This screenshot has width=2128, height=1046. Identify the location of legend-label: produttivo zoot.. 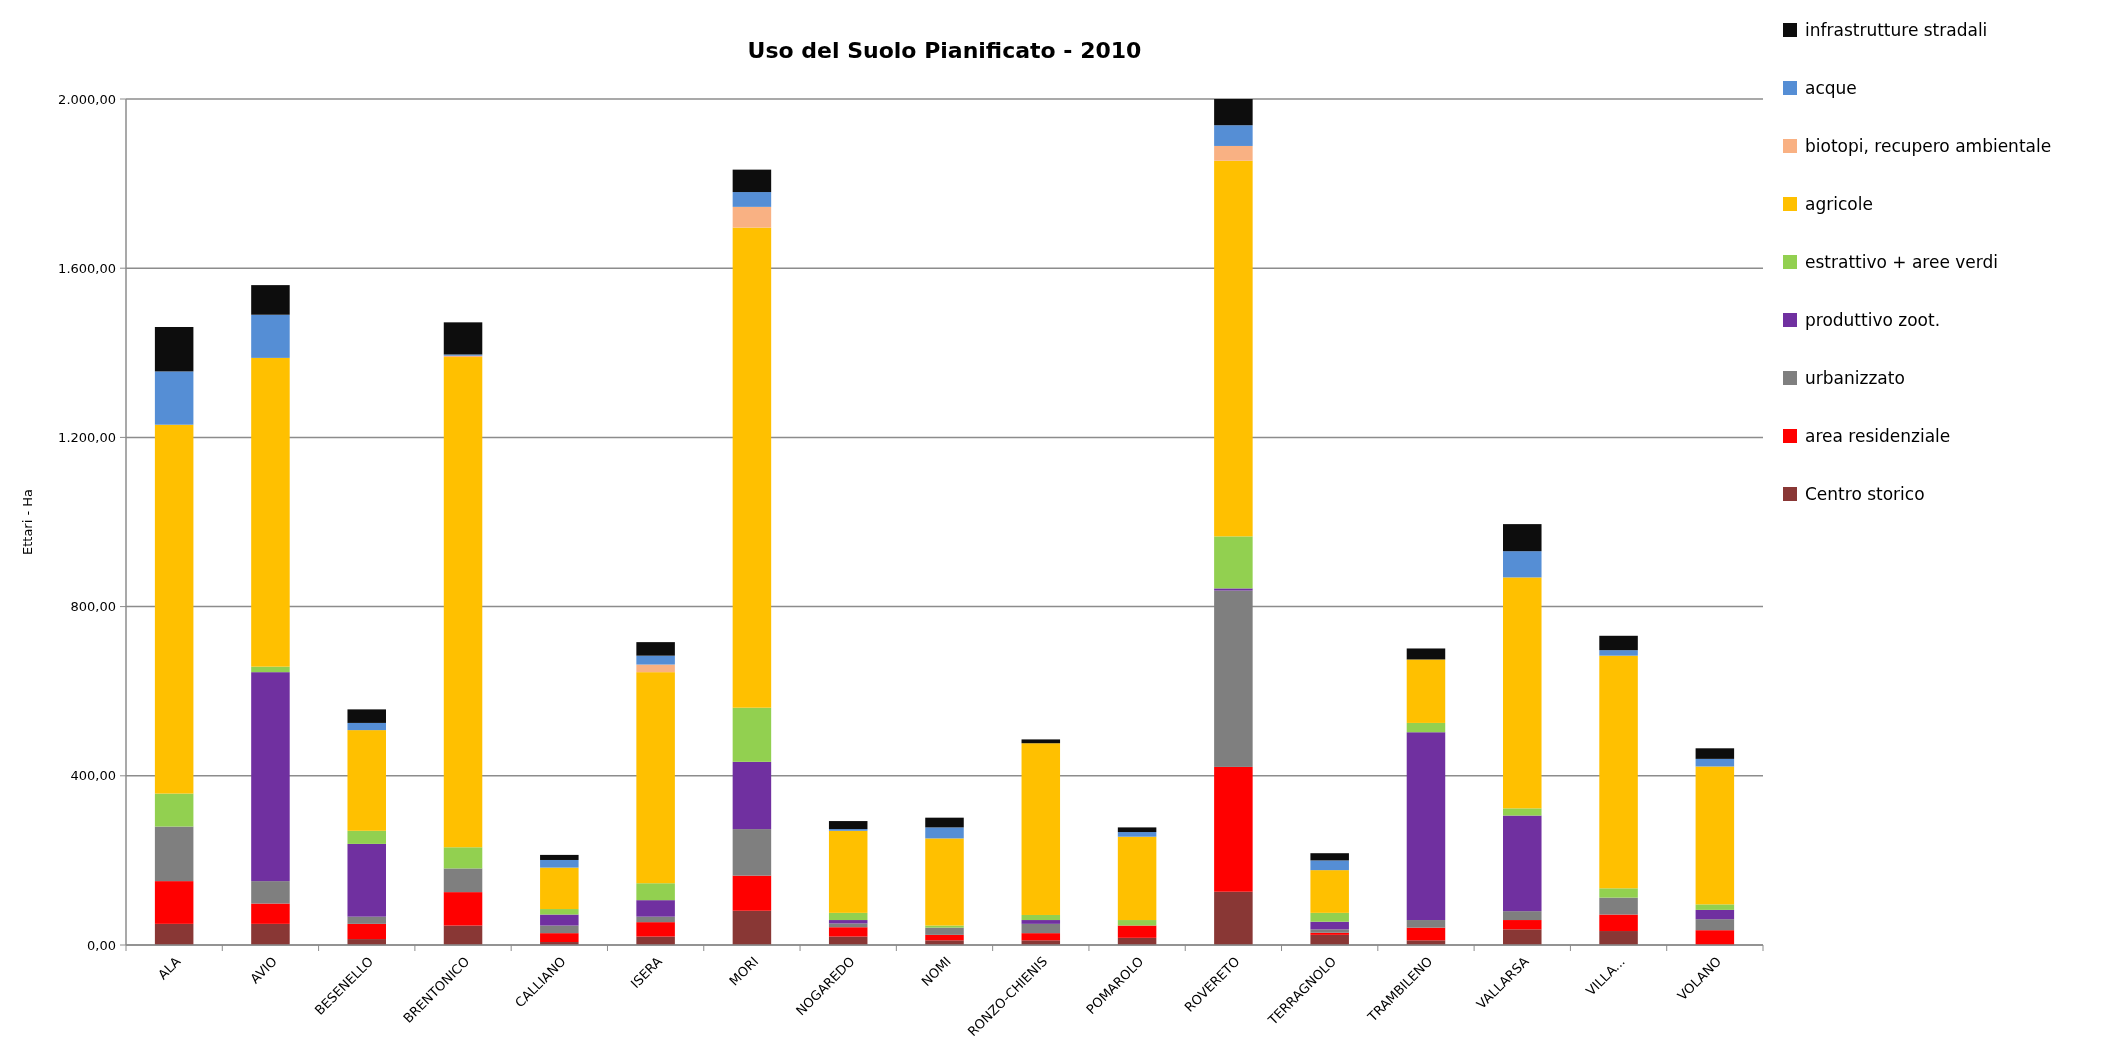
(1873, 319).